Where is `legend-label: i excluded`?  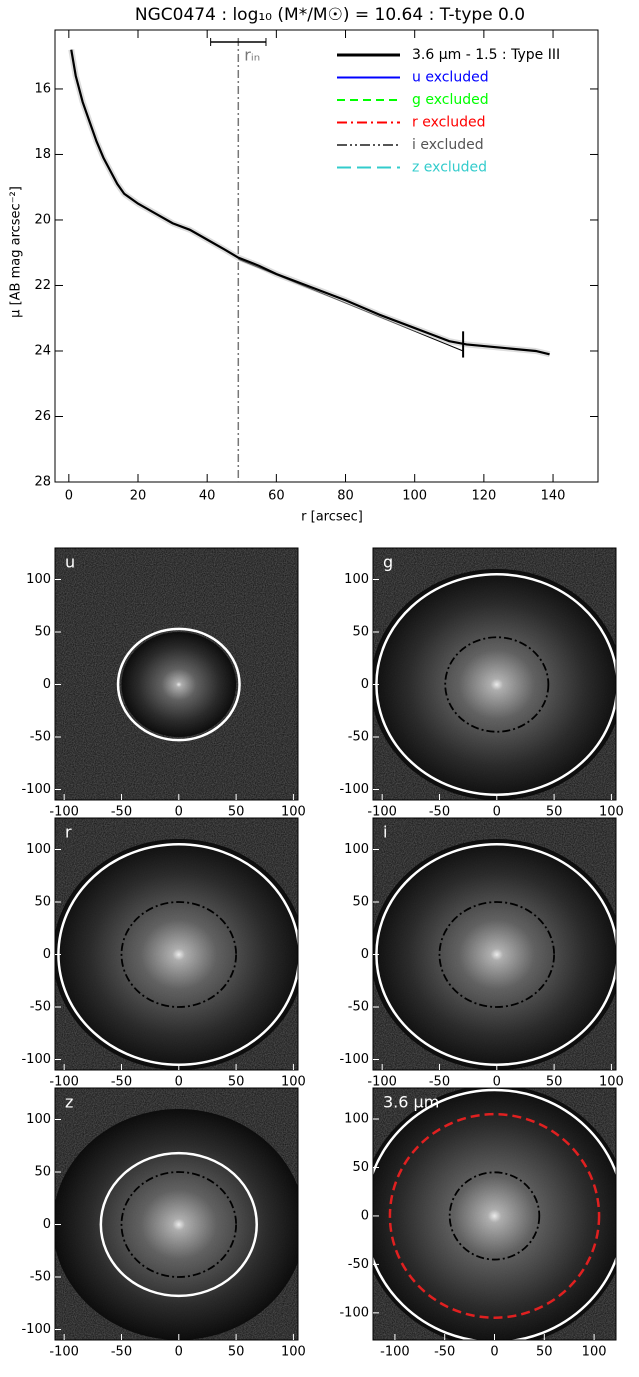
legend-label: i excluded is located at coordinates (448, 145).